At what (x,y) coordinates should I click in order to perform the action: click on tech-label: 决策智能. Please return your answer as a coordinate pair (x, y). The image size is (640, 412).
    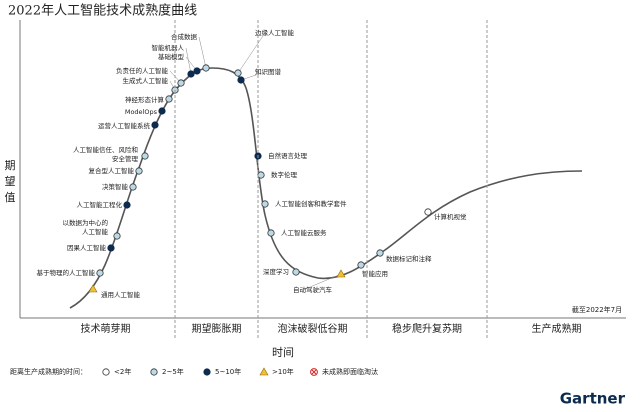
    Looking at the image, I should click on (115, 186).